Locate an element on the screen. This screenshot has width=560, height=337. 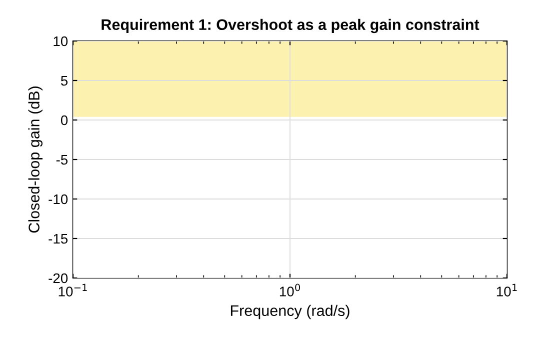
y-tick-label: 5 is located at coordinates (64, 81).